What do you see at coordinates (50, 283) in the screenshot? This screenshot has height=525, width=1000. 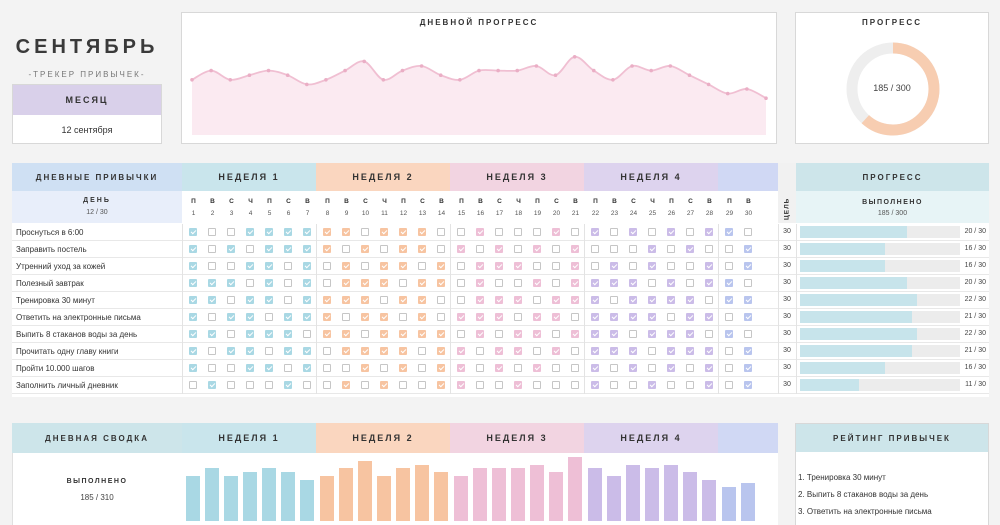 I see `habit-name: Полезный завтрак` at bounding box center [50, 283].